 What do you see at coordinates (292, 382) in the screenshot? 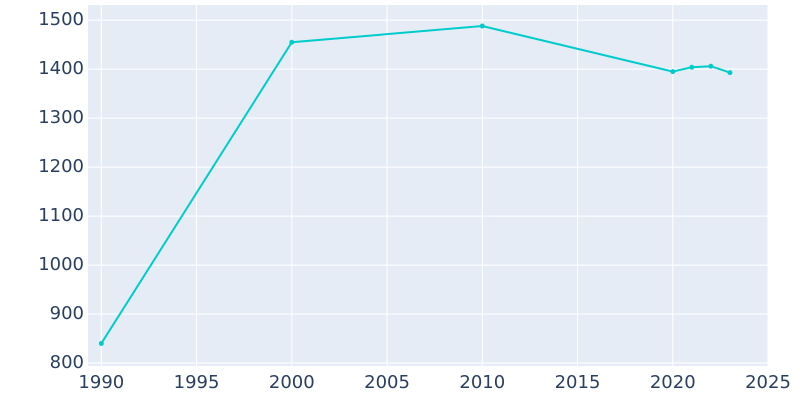
I see `x-tick-label: 2000` at bounding box center [292, 382].